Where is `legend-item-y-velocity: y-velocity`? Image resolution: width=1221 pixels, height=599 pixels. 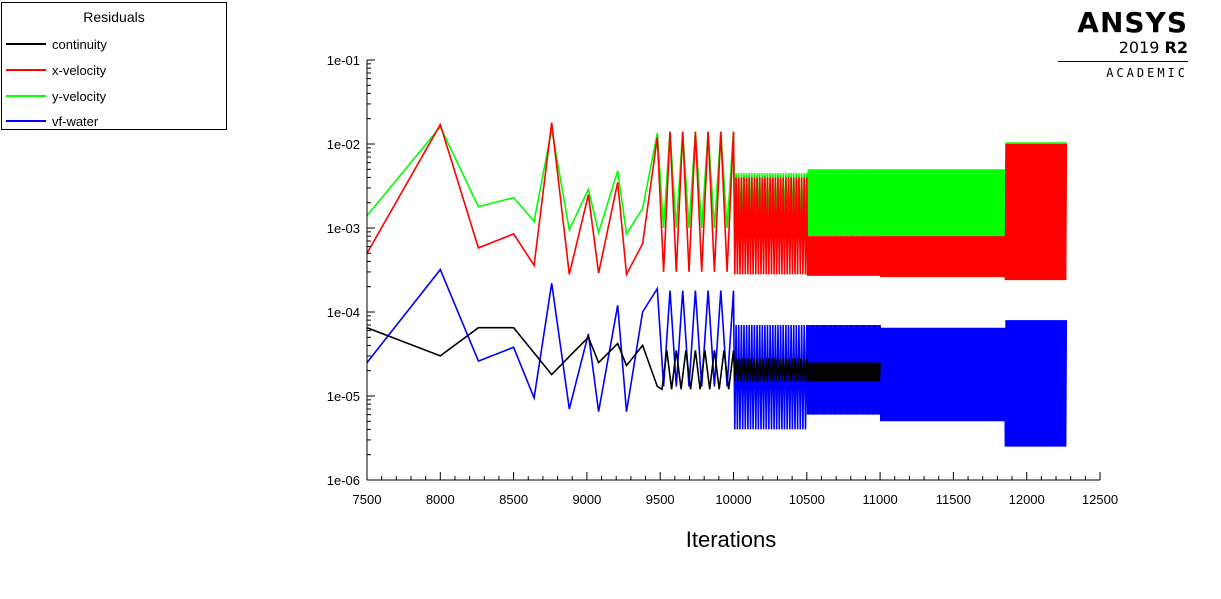 legend-item-y-velocity: y-velocity is located at coordinates (56, 96).